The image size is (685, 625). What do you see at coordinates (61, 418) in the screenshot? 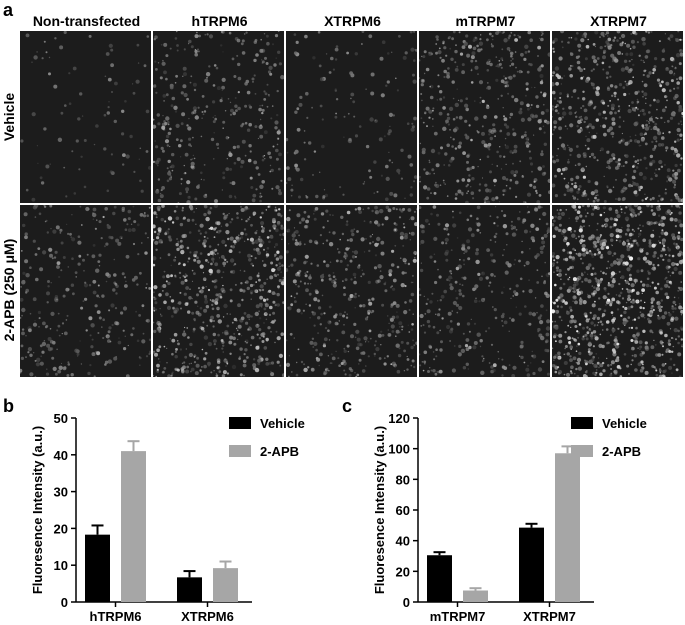
I see `y-tick-label: 50` at bounding box center [61, 418].